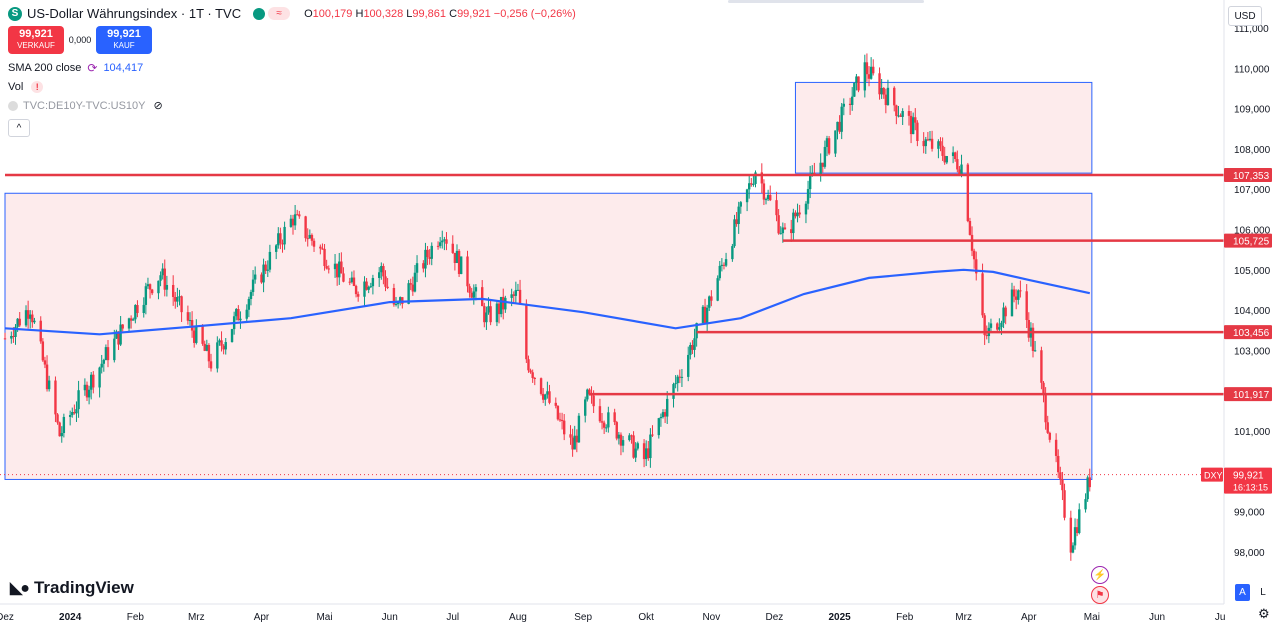 The width and height of the screenshot is (1280, 627). Describe the element at coordinates (1263, 592) in the screenshot. I see `log-scale-button: L` at that location.